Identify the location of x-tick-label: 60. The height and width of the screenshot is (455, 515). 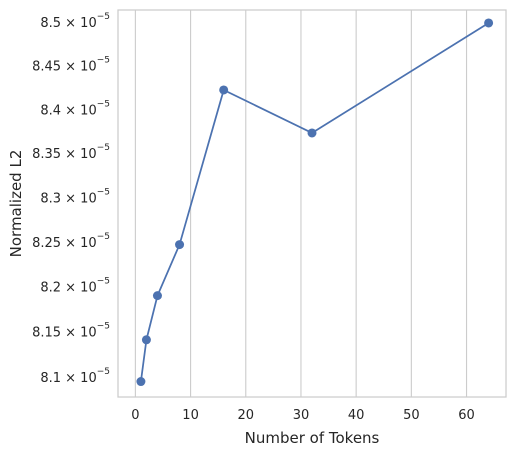
(466, 415).